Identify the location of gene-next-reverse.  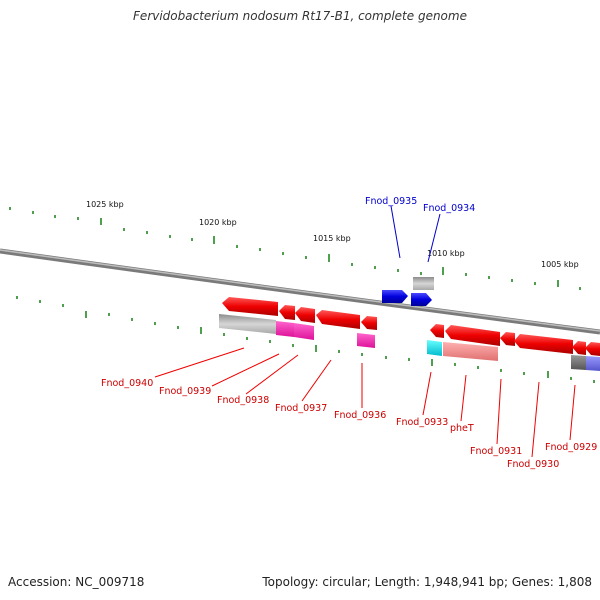
(592, 349).